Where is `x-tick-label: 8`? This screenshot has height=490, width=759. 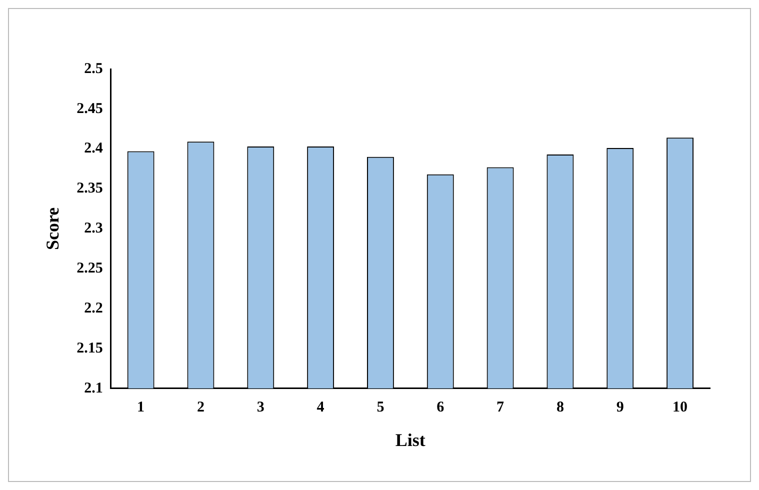 x-tick-label: 8 is located at coordinates (560, 407).